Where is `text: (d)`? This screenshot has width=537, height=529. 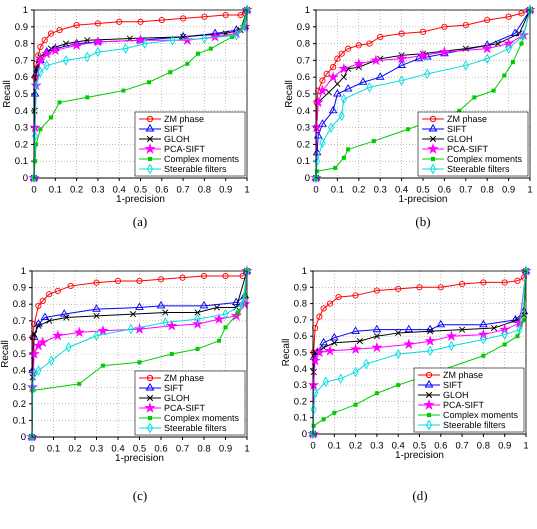
text: (d) is located at coordinates (420, 495).